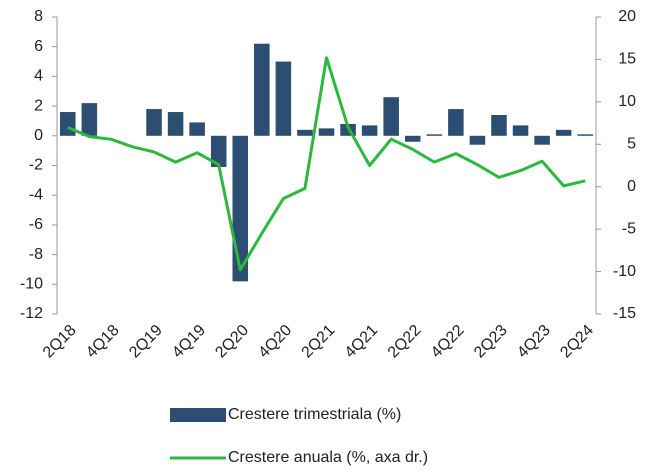  Describe the element at coordinates (36, 165) in the screenshot. I see `y-tick-label: -2` at that location.